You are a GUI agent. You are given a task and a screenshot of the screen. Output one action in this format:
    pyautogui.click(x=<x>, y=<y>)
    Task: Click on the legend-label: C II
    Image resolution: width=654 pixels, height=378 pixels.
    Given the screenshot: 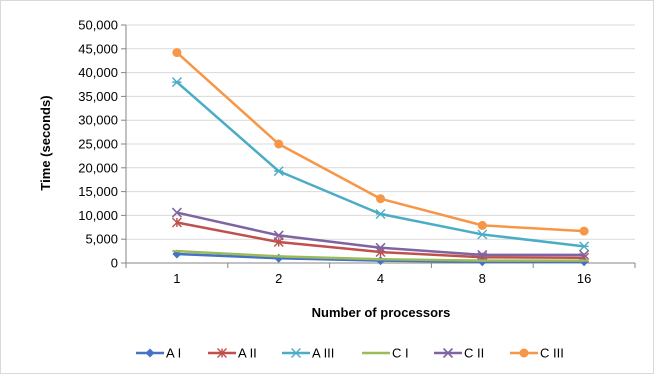 What is the action you would take?
    pyautogui.click(x=474, y=353)
    